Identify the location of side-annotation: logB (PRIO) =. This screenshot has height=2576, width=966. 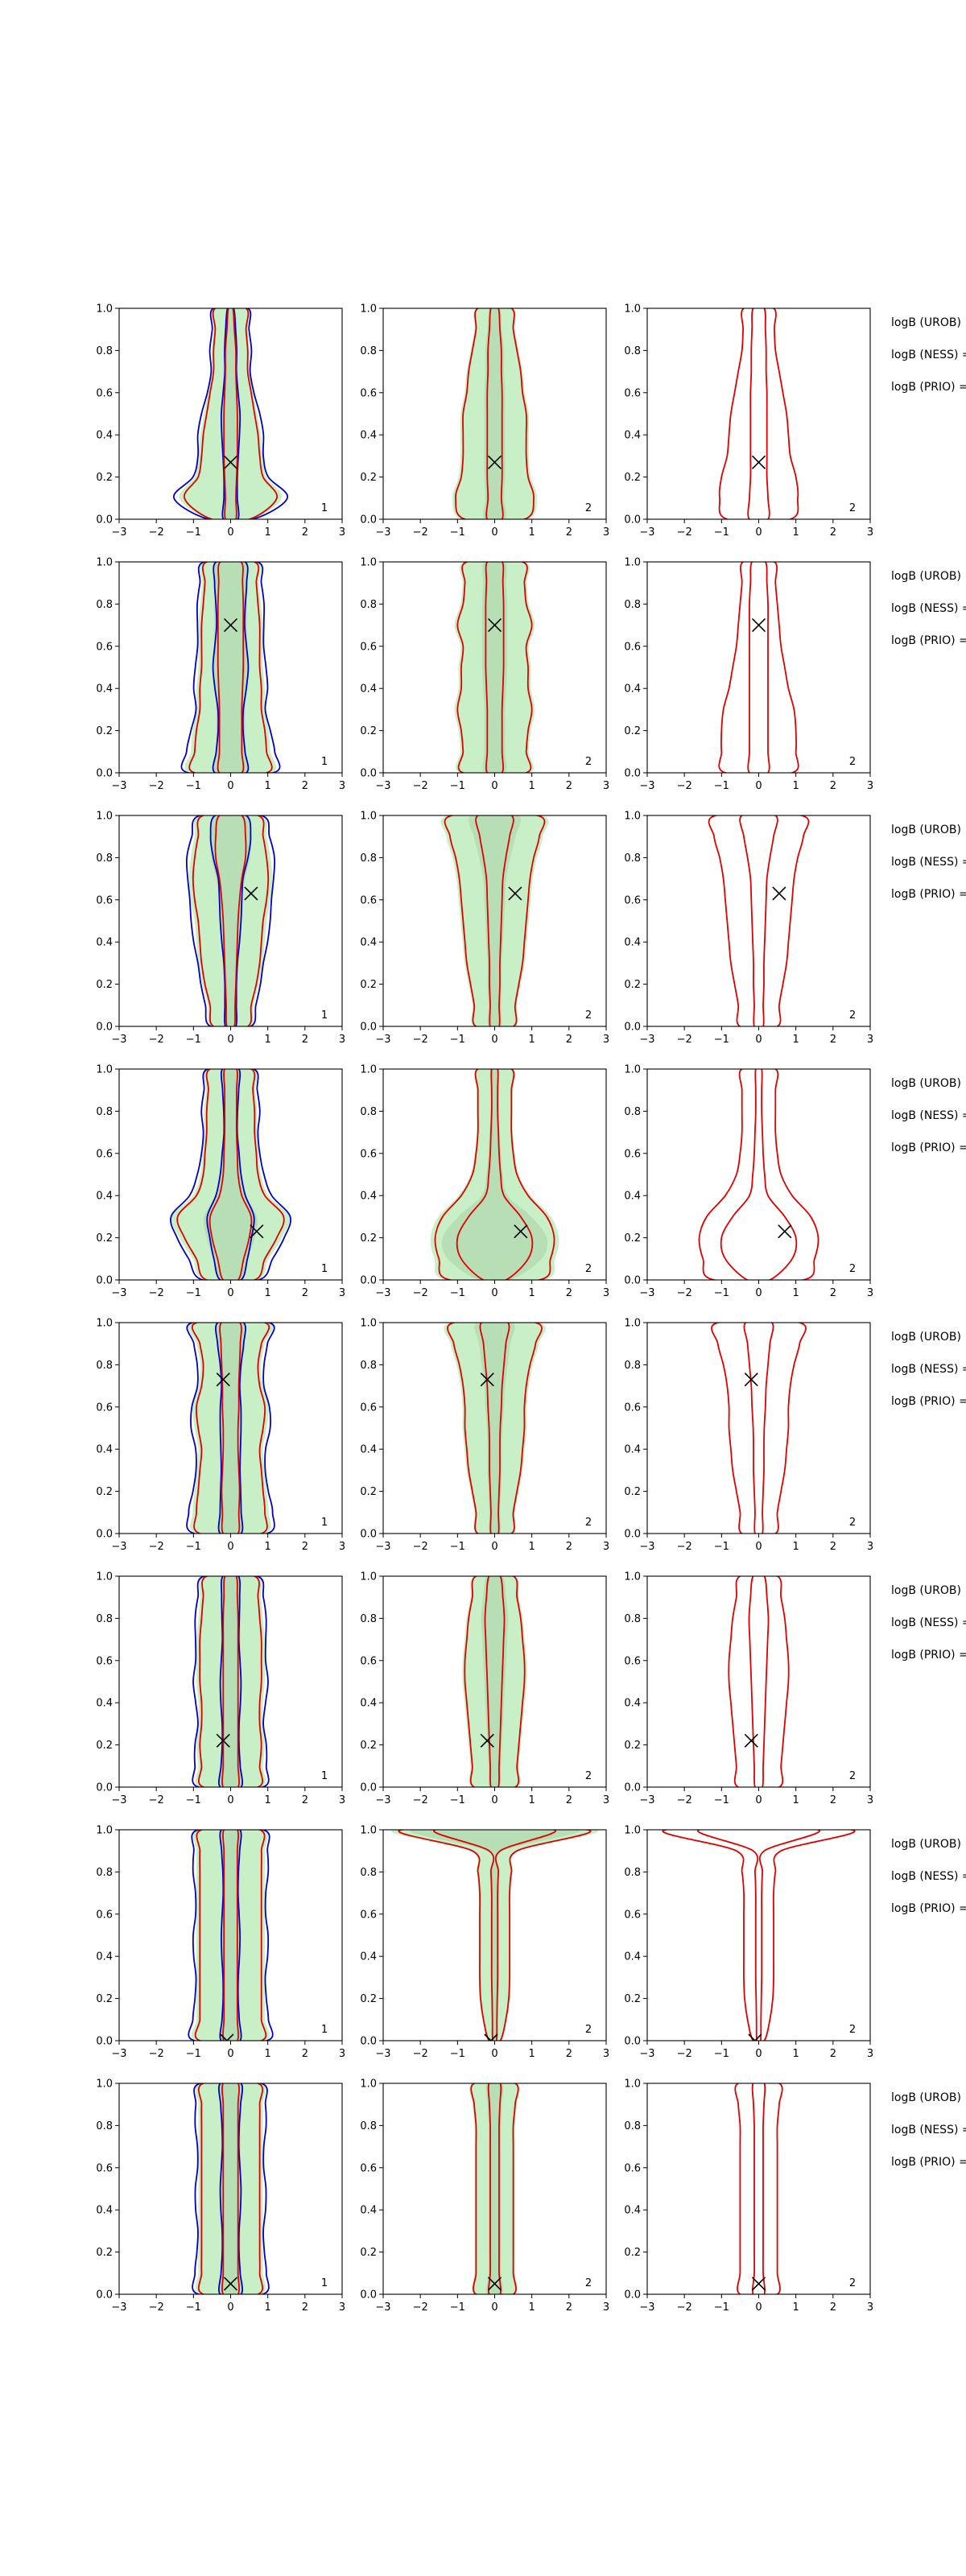
(928, 1655).